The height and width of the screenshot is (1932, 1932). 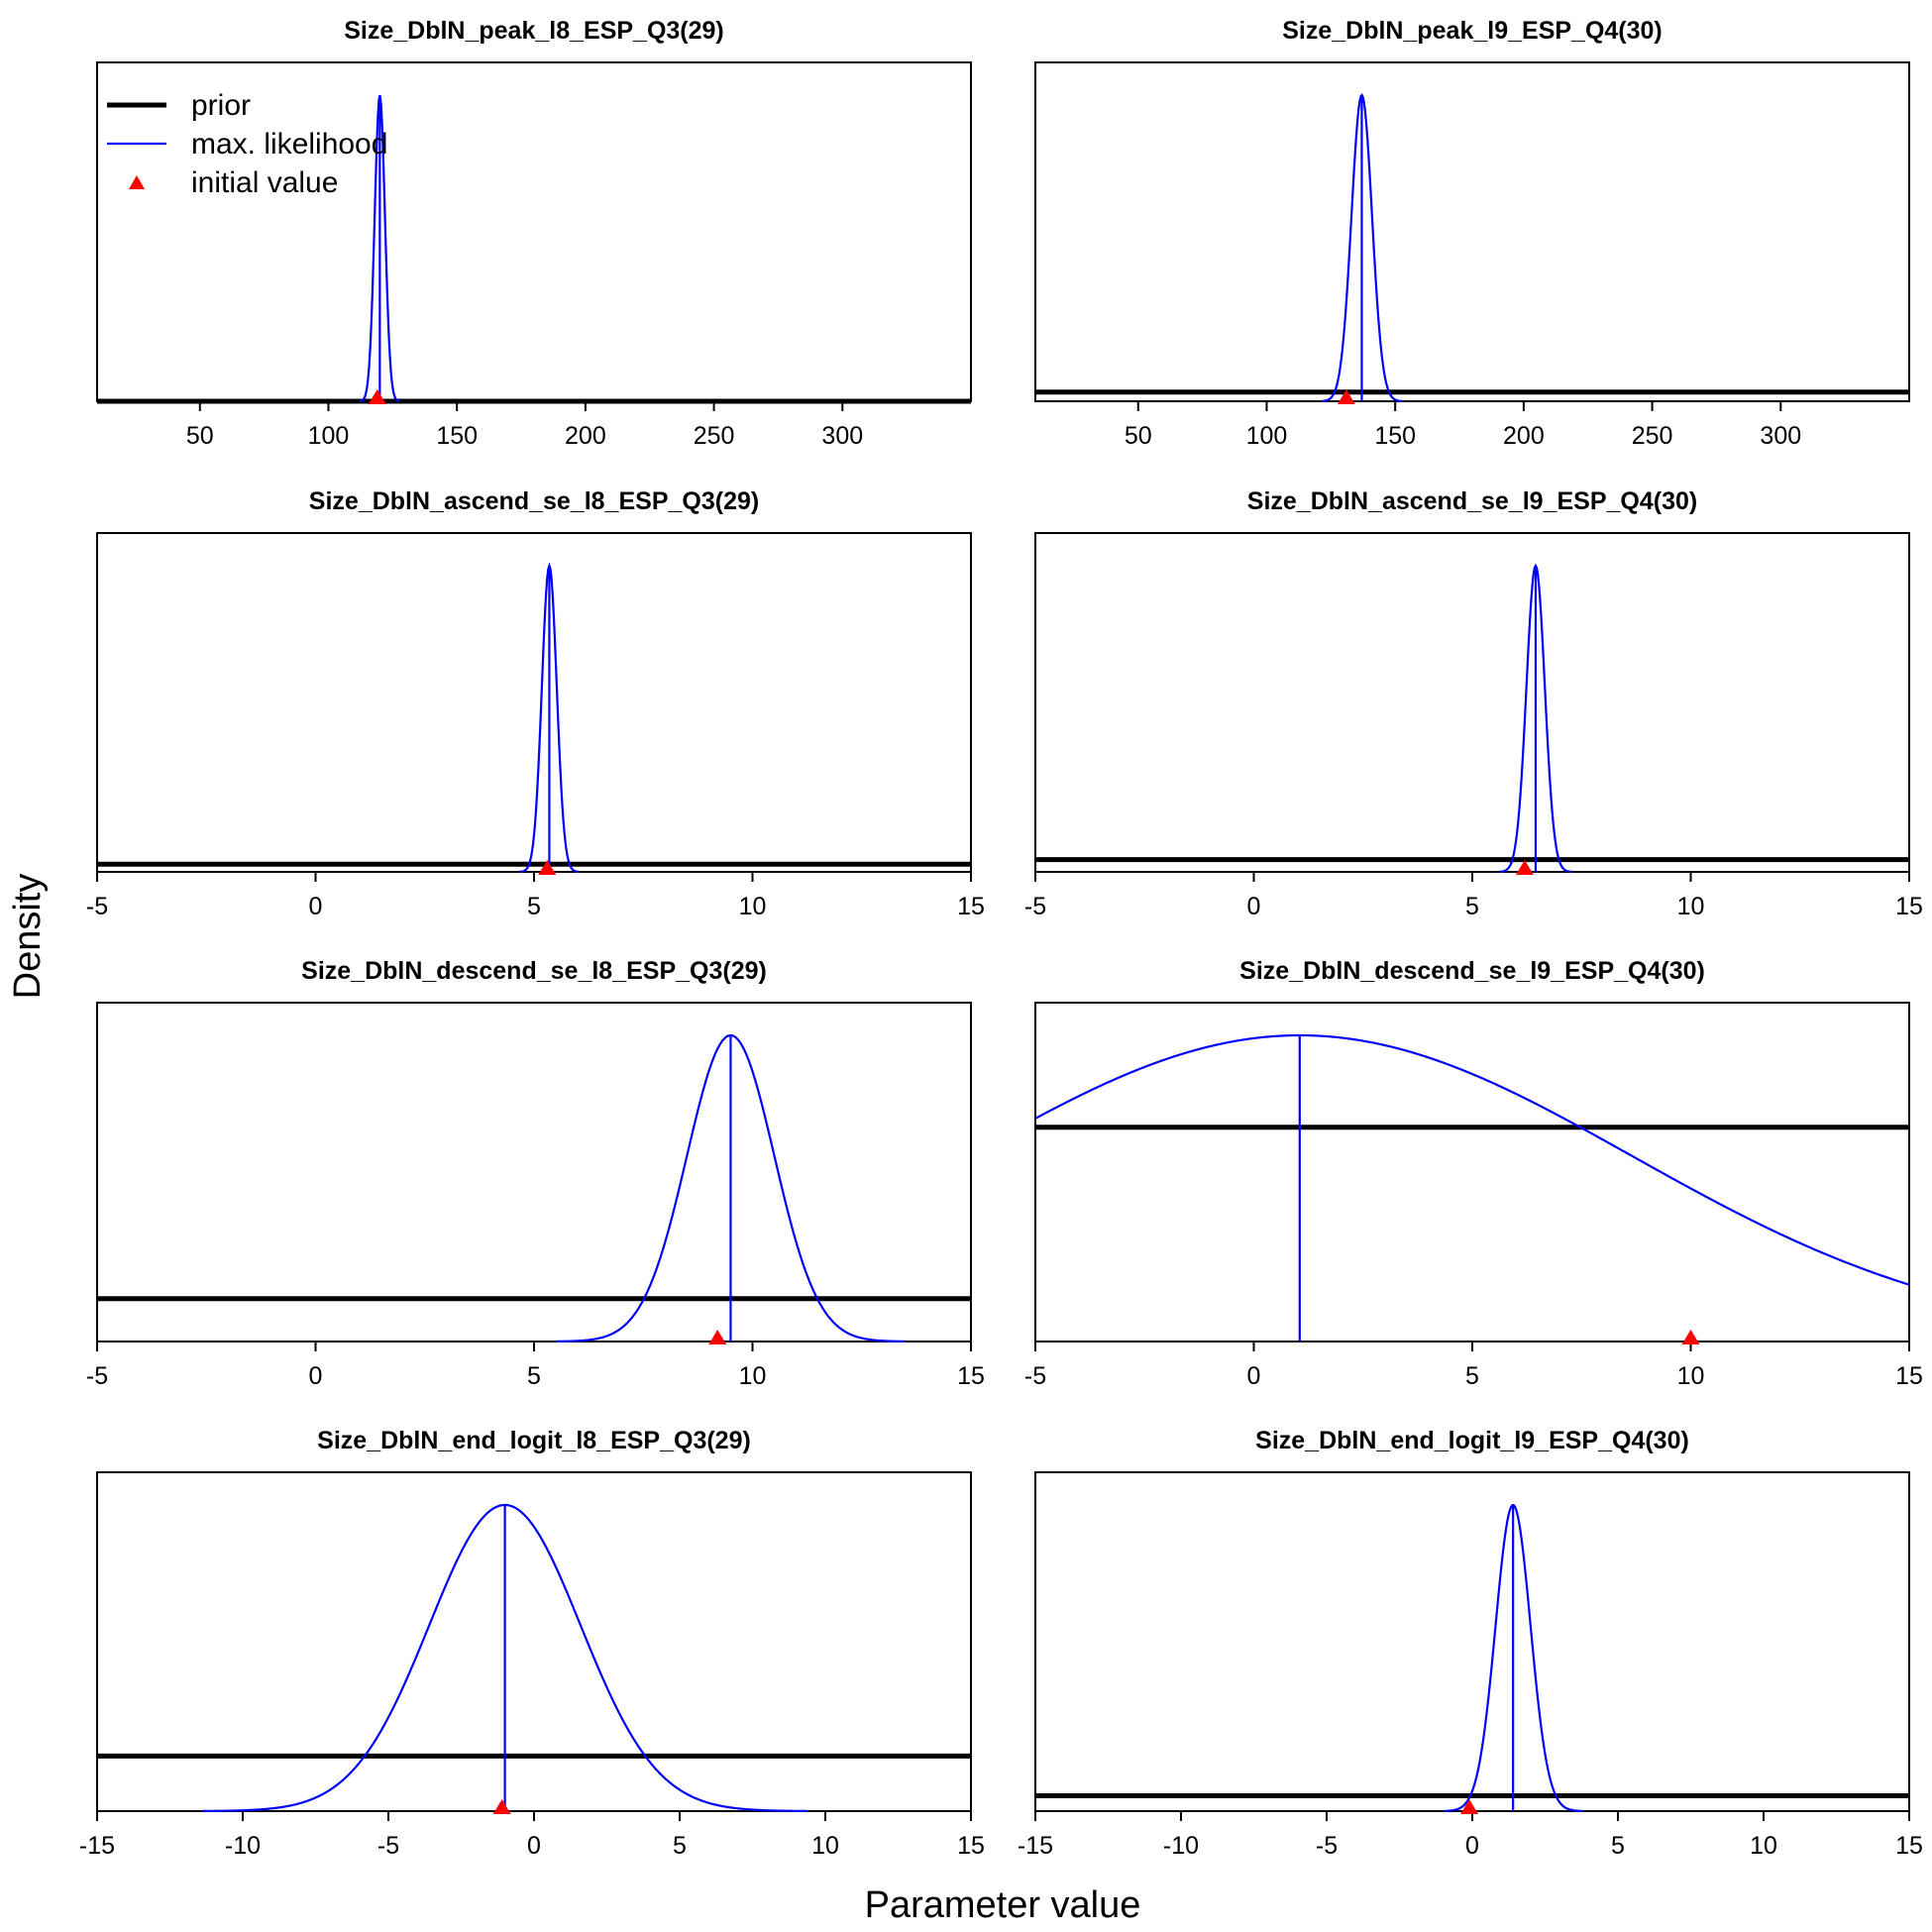 What do you see at coordinates (534, 501) in the screenshot?
I see `panel-title: Size_DblN_ascend_se_l8_ESP_Q3(29)` at bounding box center [534, 501].